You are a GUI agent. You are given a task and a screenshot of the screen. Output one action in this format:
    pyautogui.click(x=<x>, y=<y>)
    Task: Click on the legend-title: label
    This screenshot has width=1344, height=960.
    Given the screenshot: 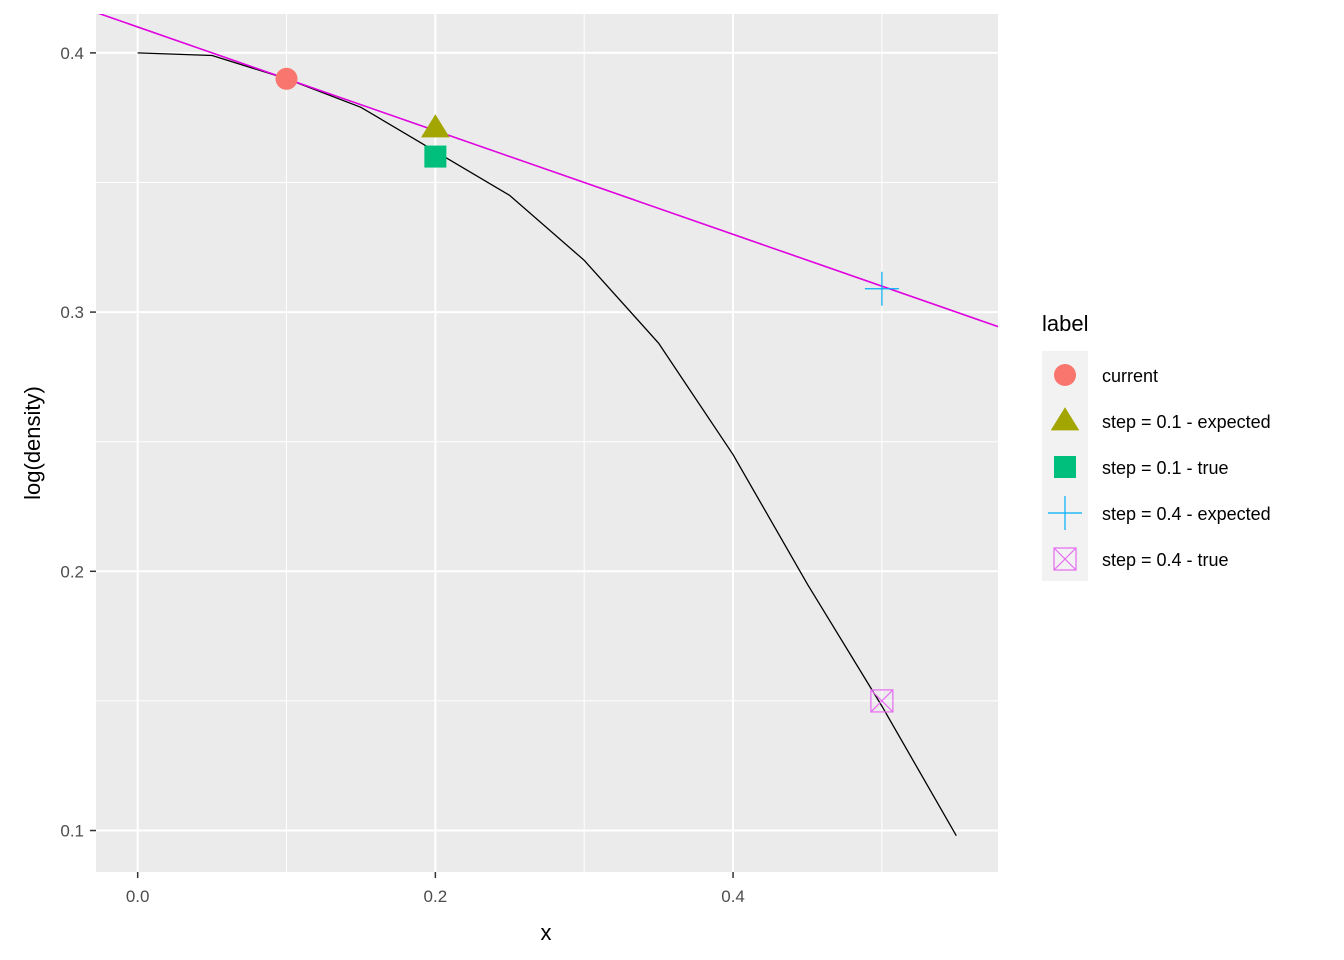 What is the action you would take?
    pyautogui.click(x=1065, y=323)
    